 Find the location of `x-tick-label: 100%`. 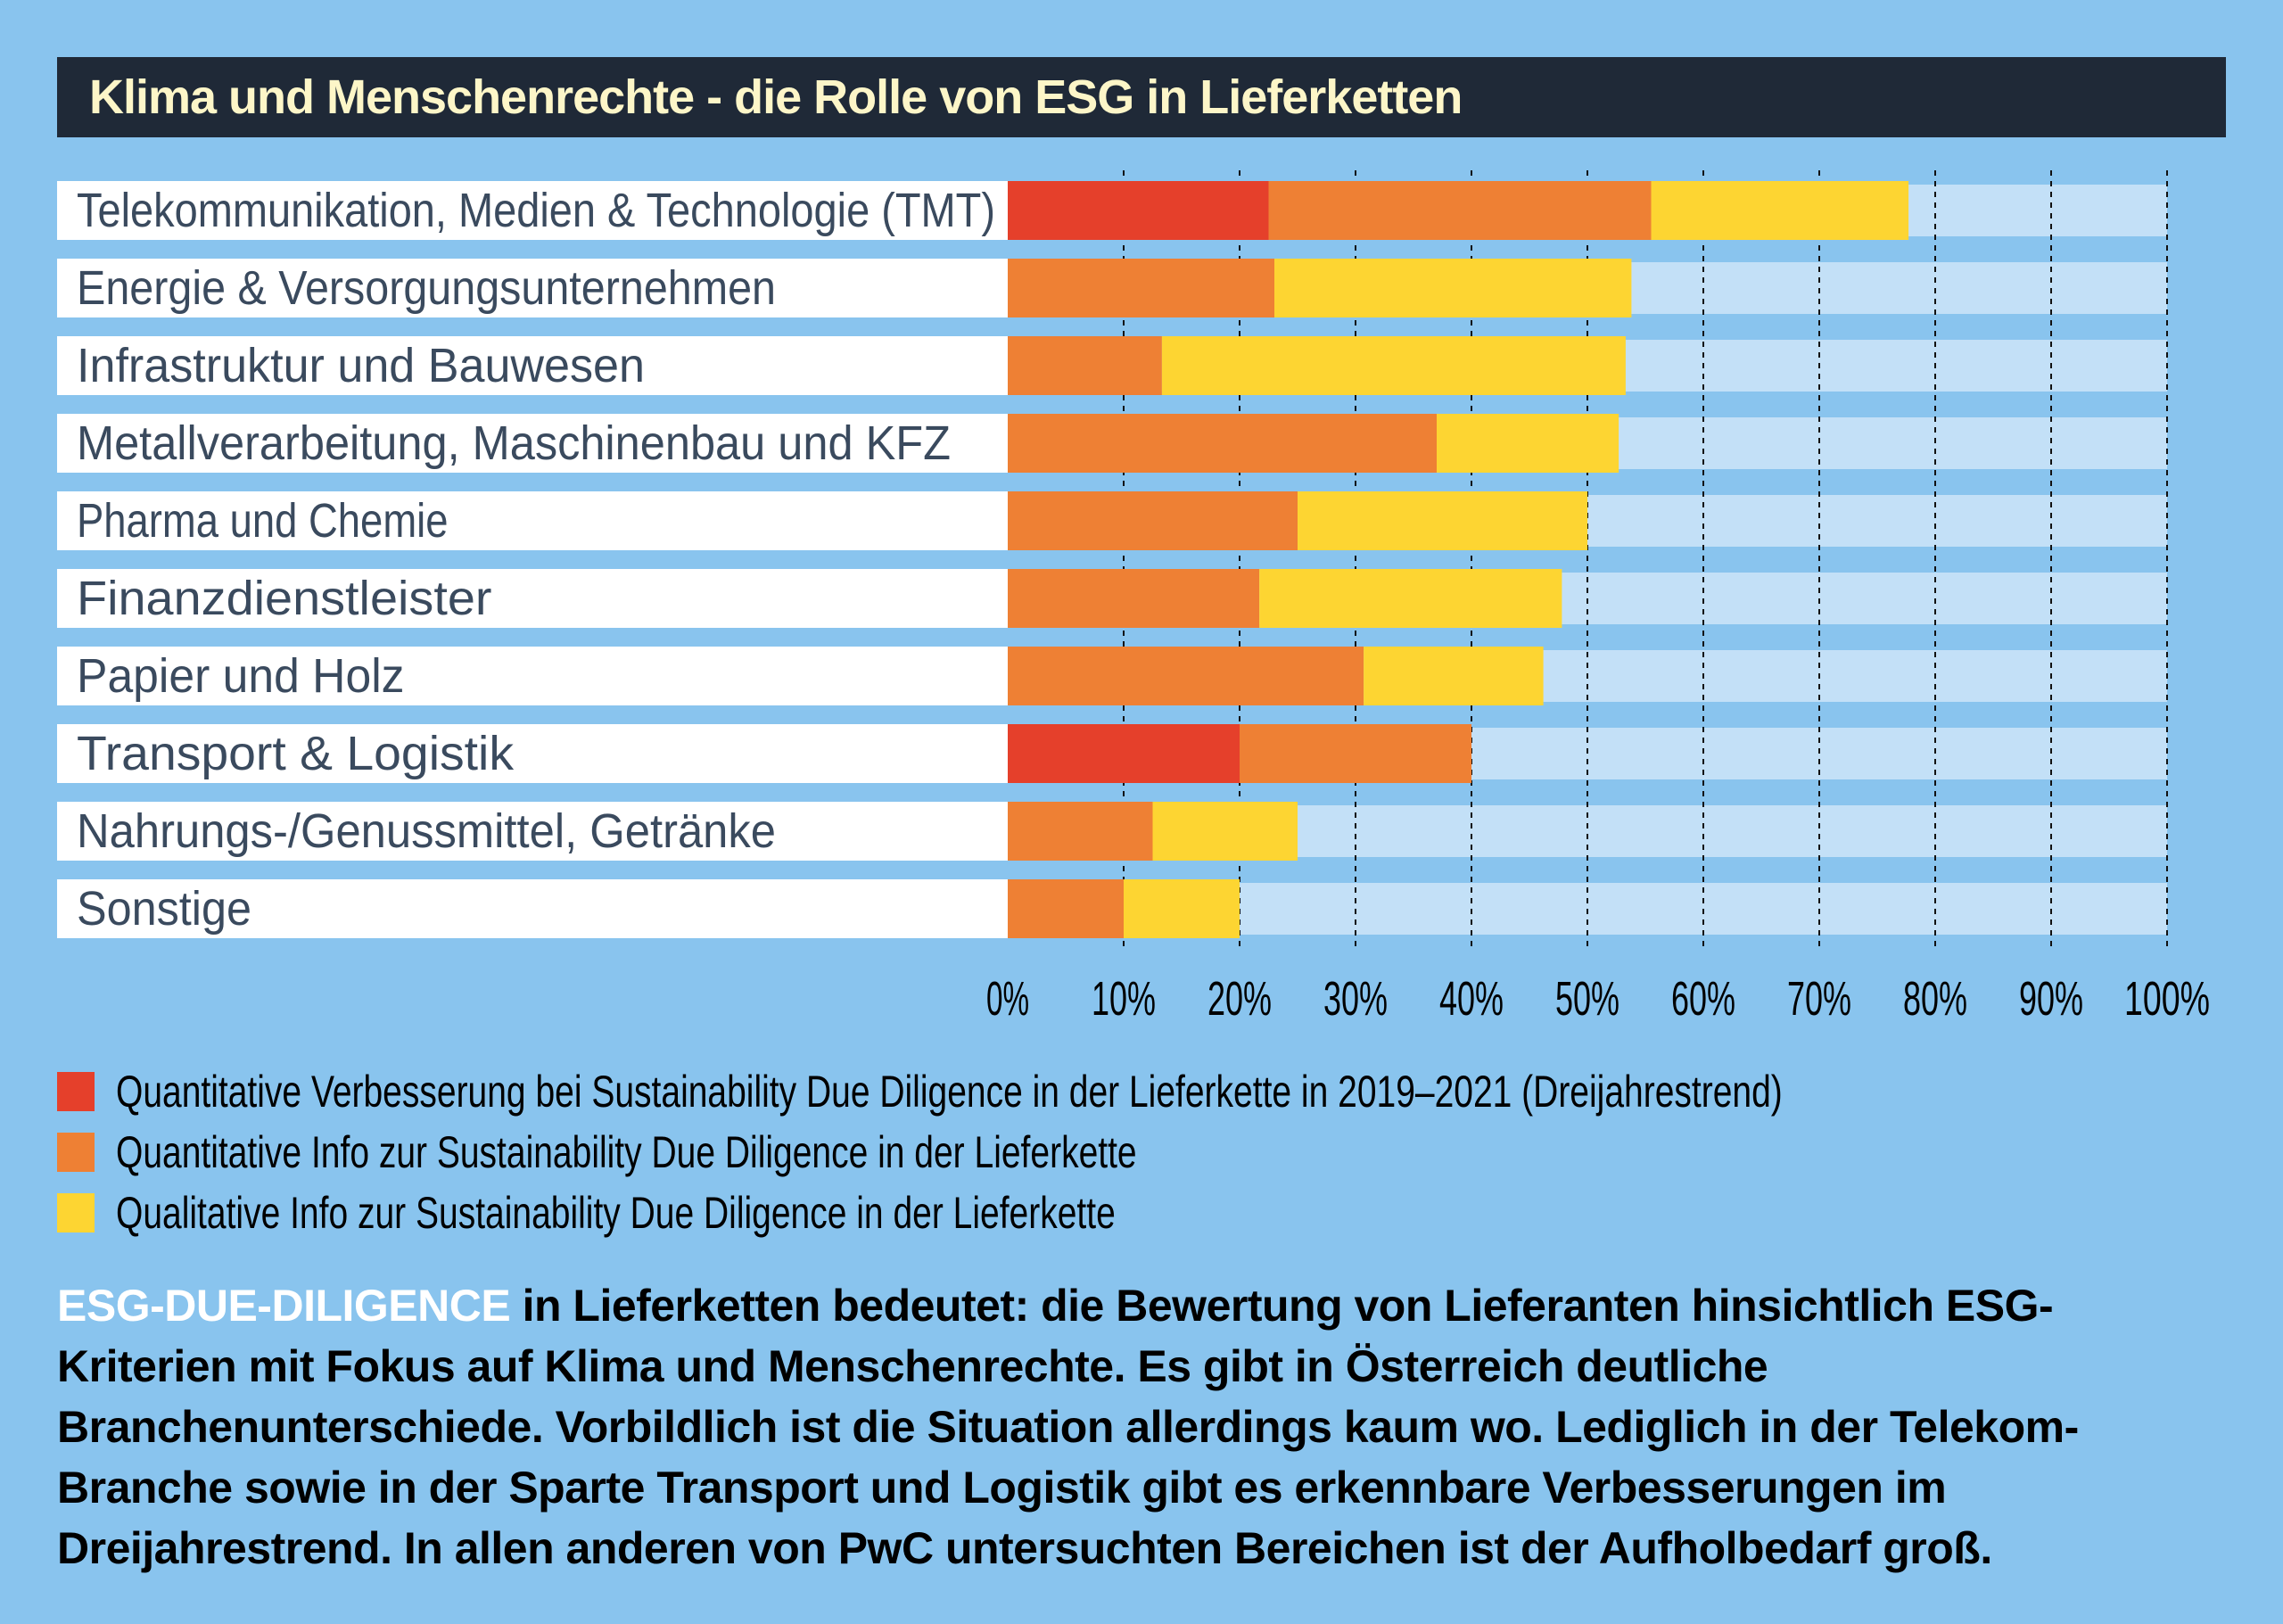

x-tick-label: 100% is located at coordinates (2167, 999).